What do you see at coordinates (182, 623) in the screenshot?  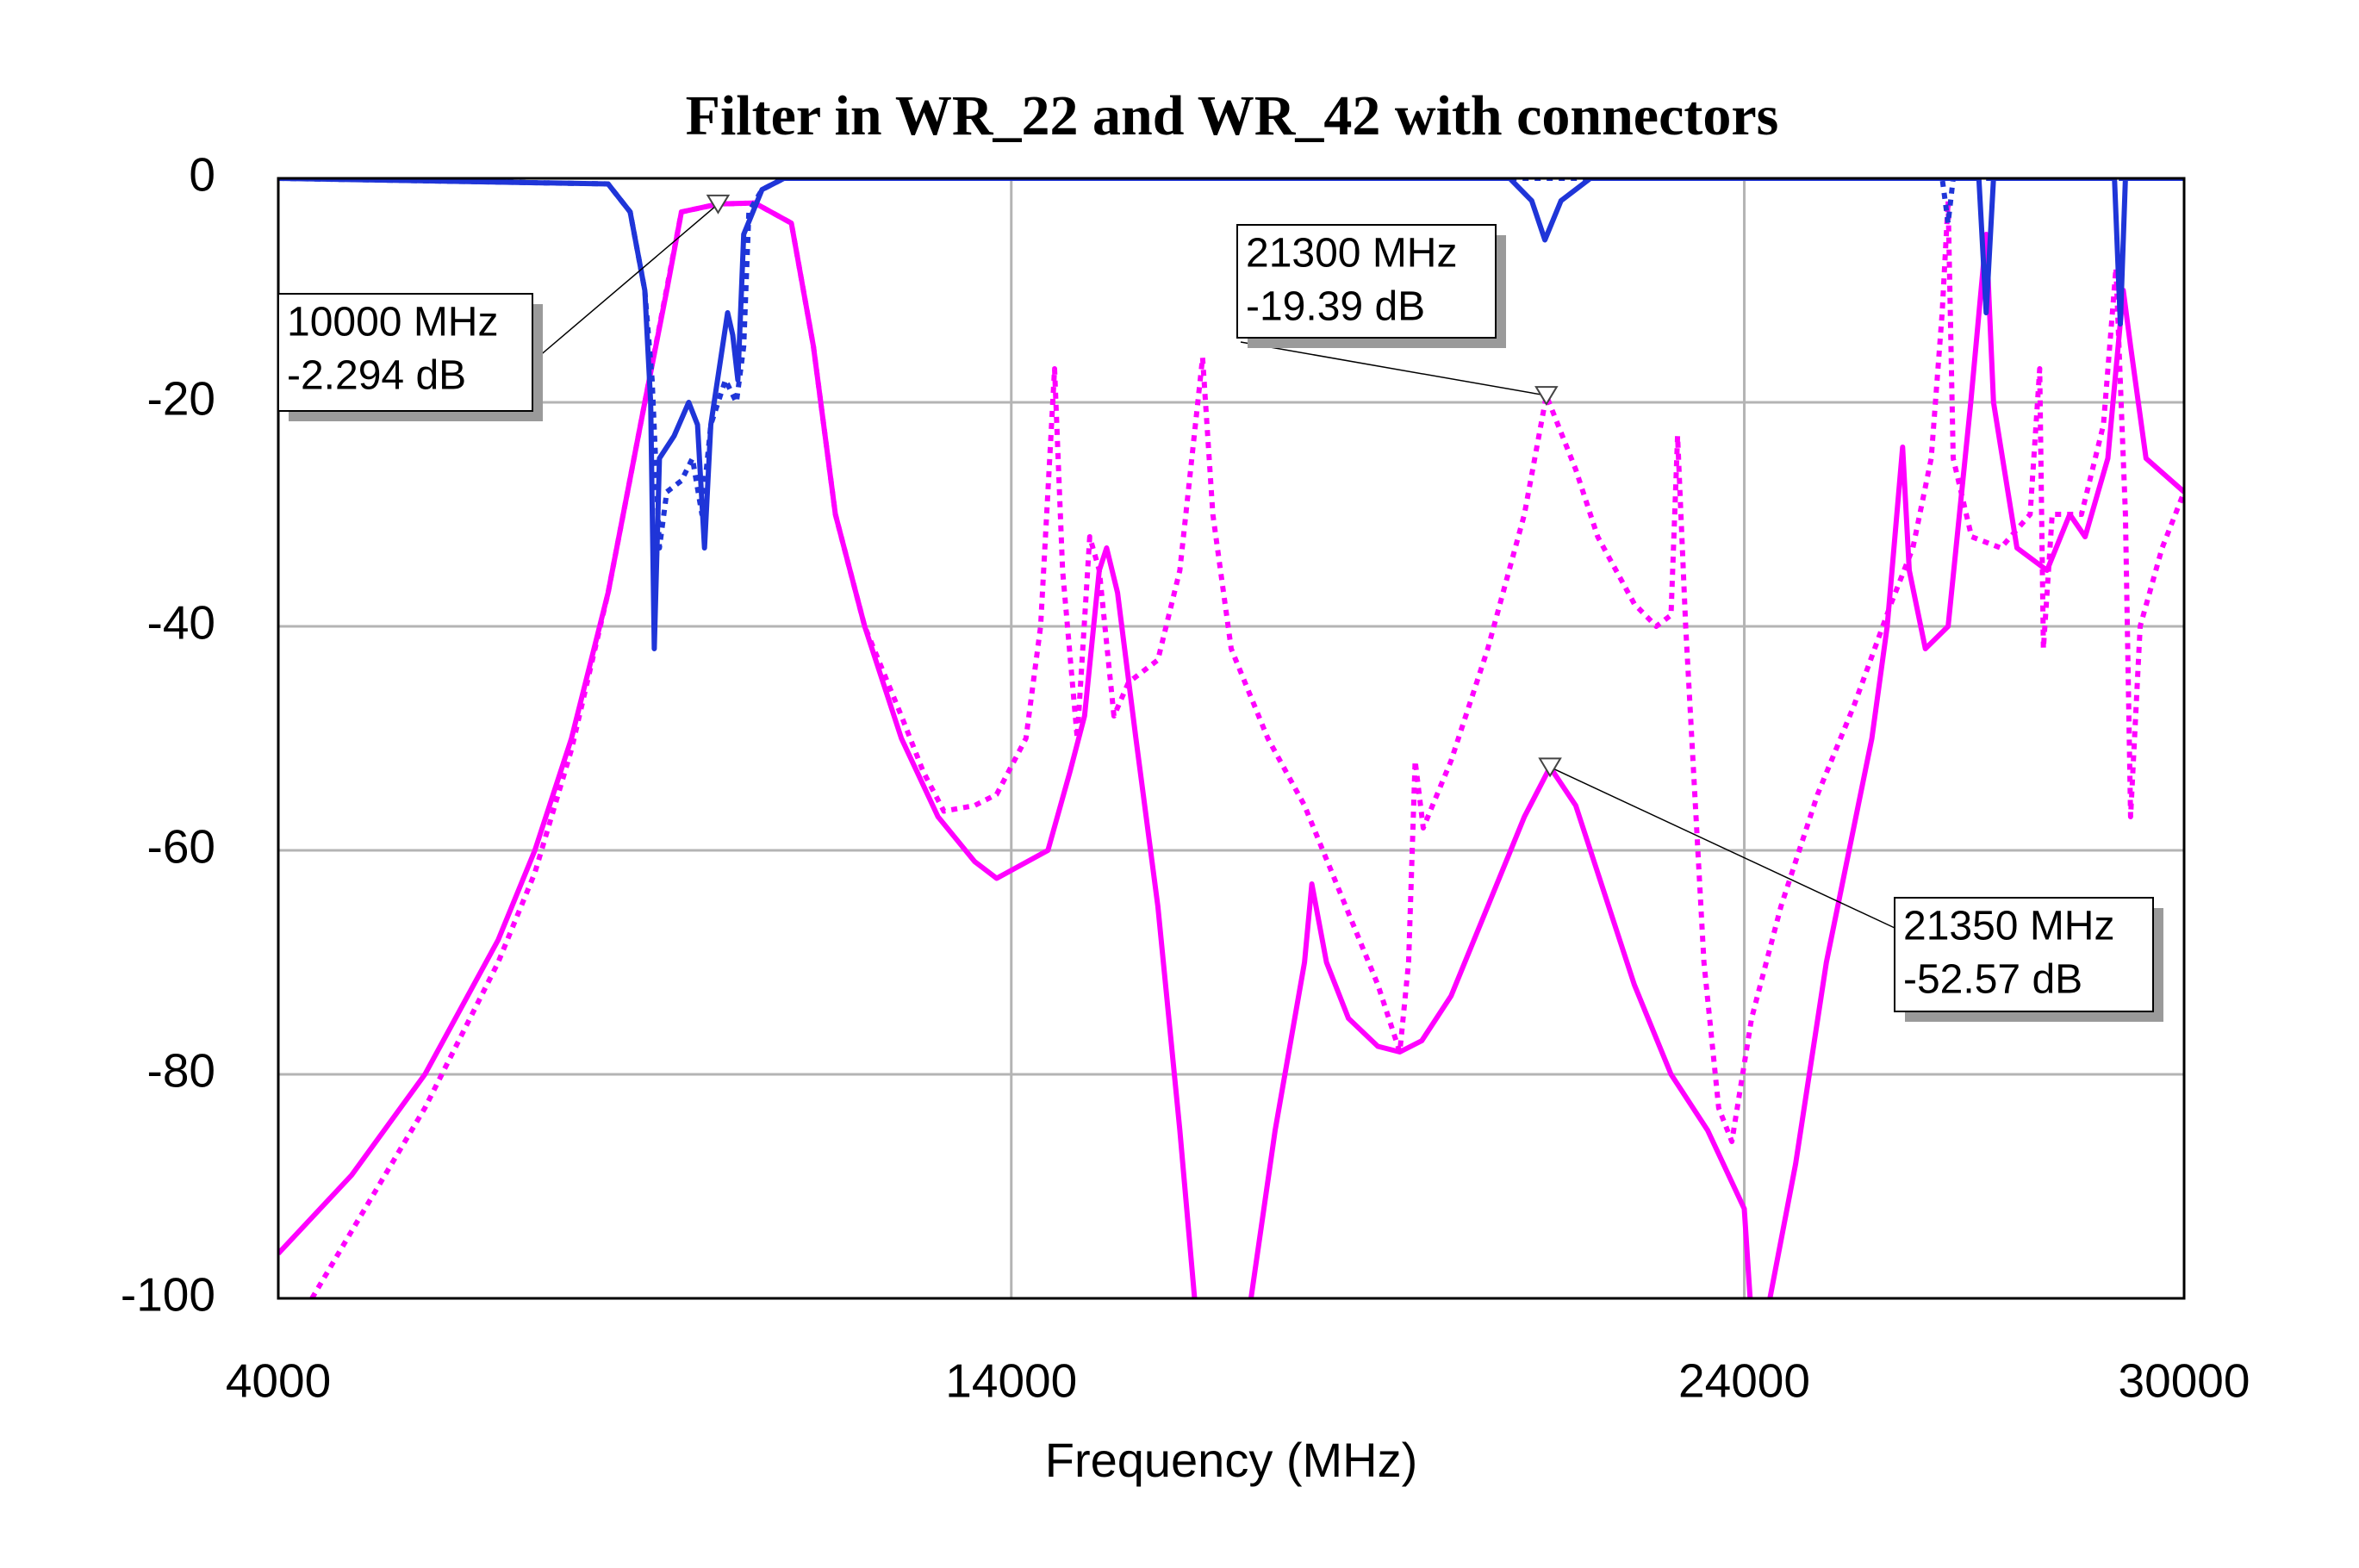 I see `y-tick-label: -40` at bounding box center [182, 623].